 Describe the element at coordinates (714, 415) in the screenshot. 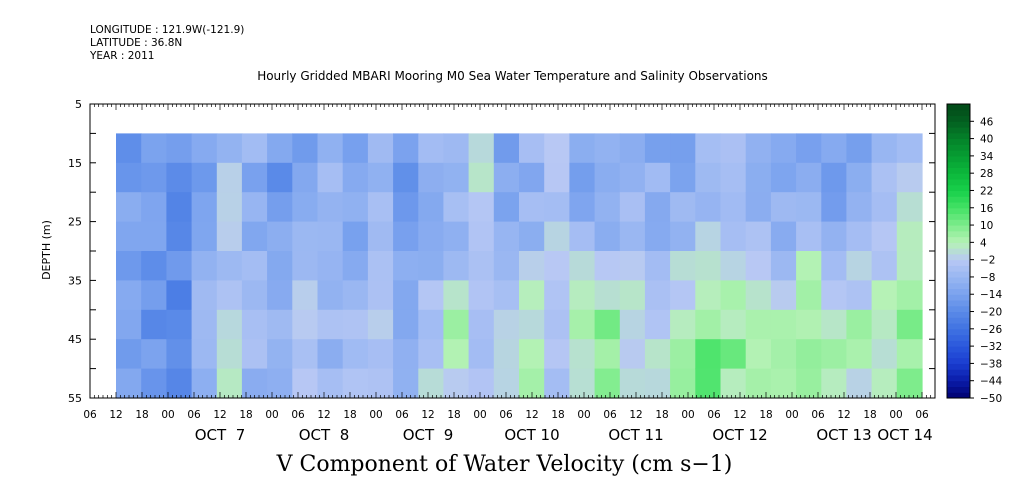

I see `x-hour-label: 06` at that location.